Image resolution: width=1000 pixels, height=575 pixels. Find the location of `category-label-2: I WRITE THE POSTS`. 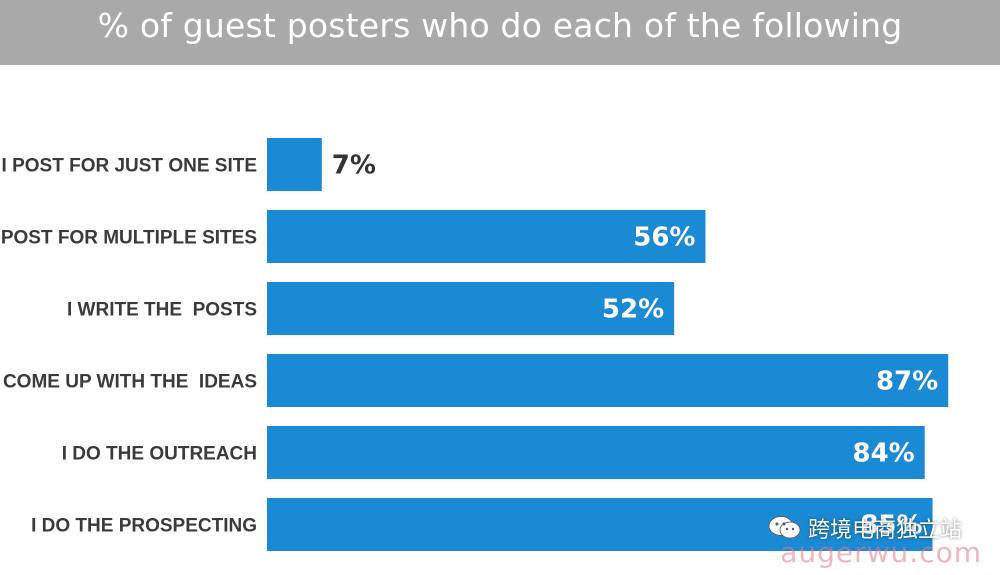

category-label-2: I WRITE THE POSTS is located at coordinates (162, 310).